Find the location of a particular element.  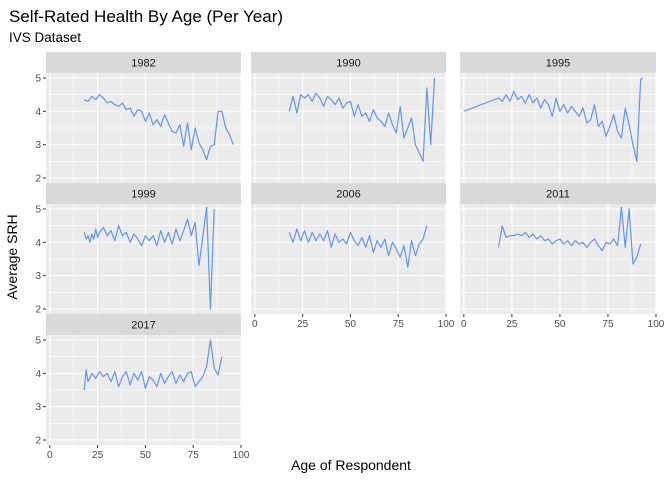

facet-panel-1982: 1982 2 3 4 5 is located at coordinates (138, 118).